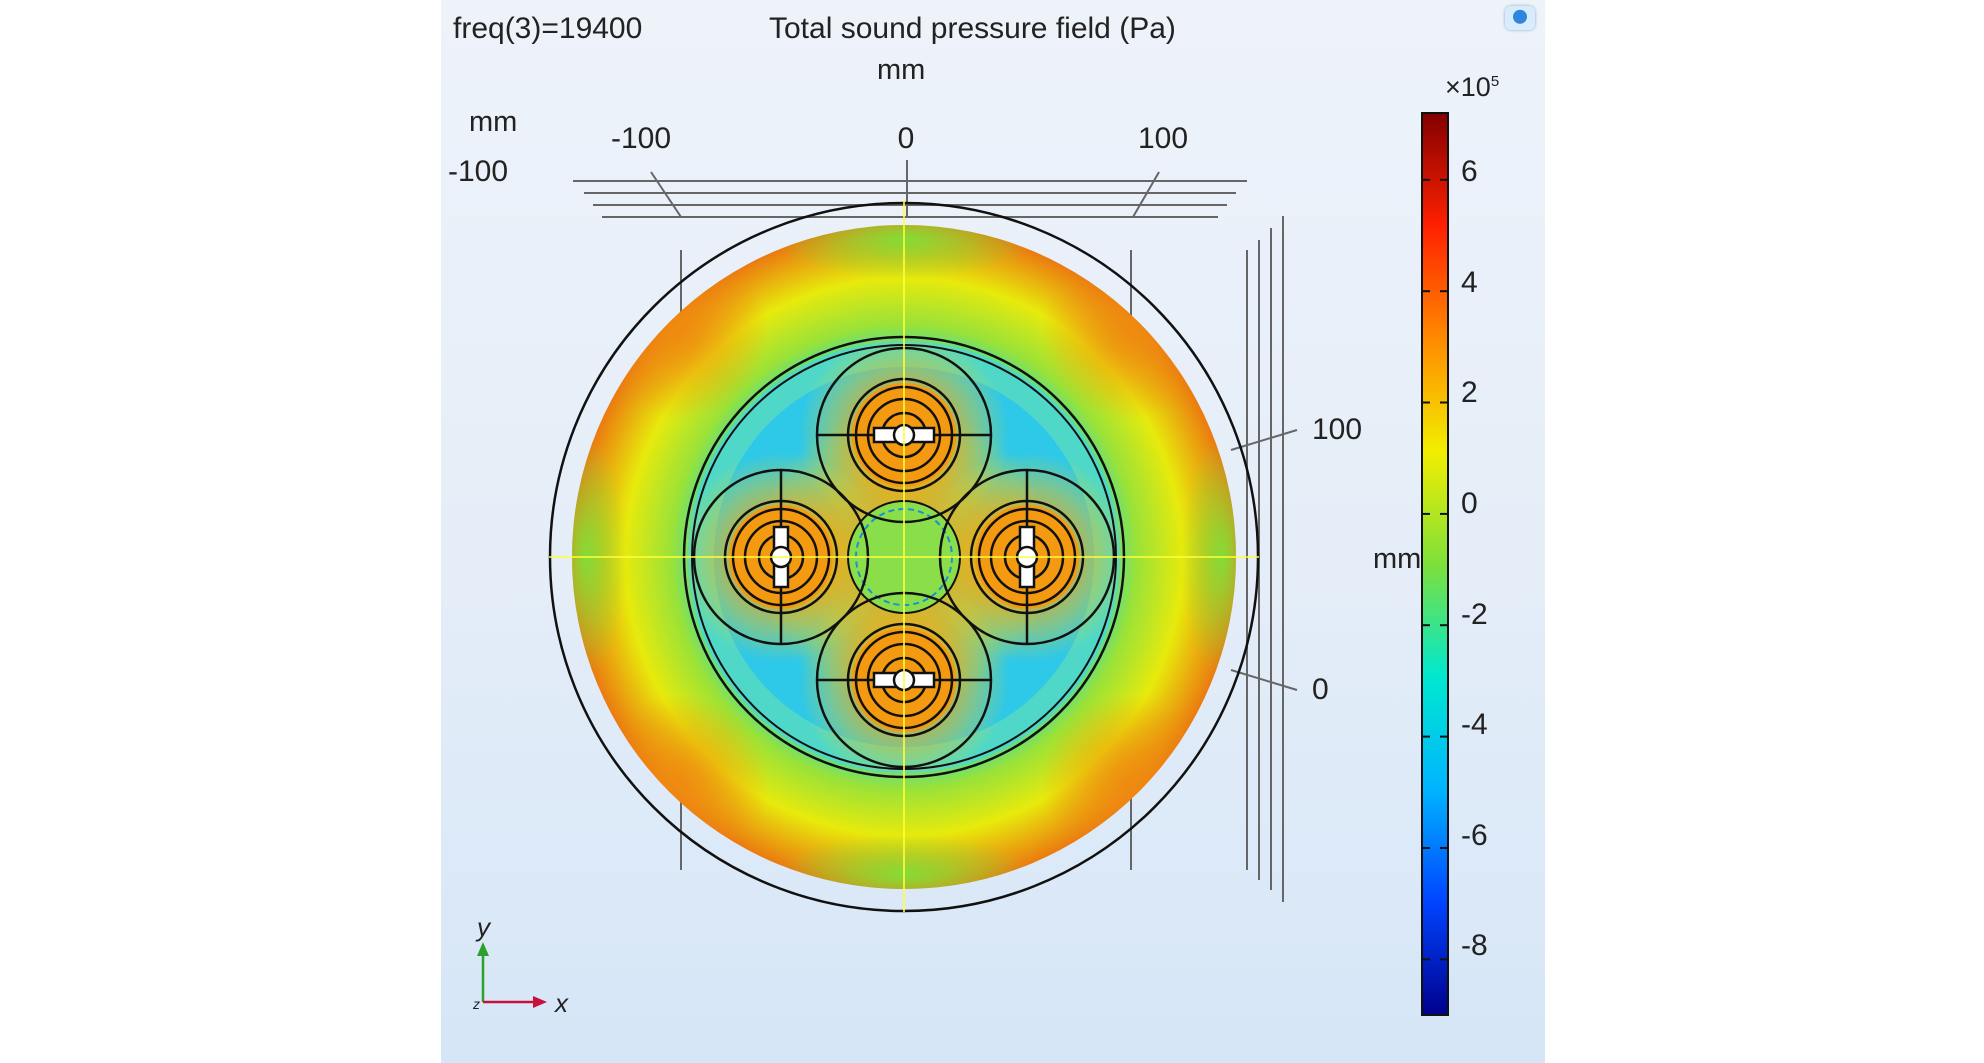 This screenshot has width=1984, height=1063. Describe the element at coordinates (483, 927) in the screenshot. I see `triad-y-label: y` at that location.